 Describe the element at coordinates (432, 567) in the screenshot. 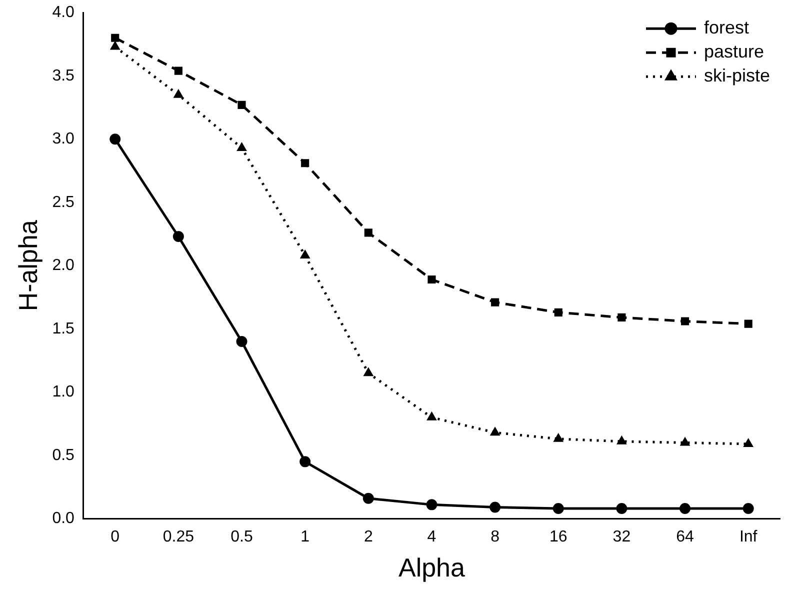

I see `x-axis-title: Alpha` at that location.